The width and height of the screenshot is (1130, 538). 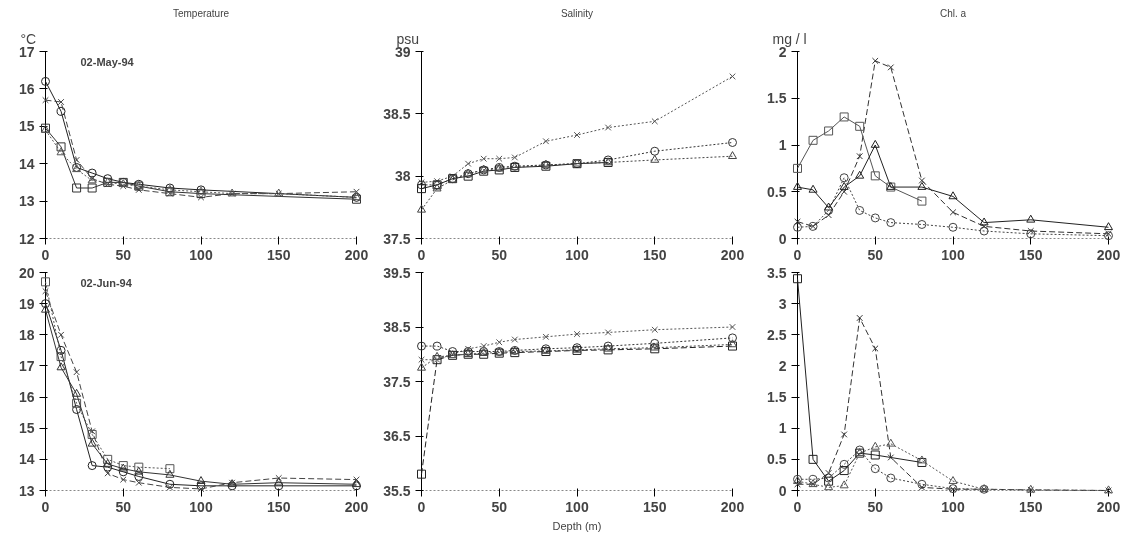 I want to click on y-tick-label: 39.5, so click(x=397, y=272).